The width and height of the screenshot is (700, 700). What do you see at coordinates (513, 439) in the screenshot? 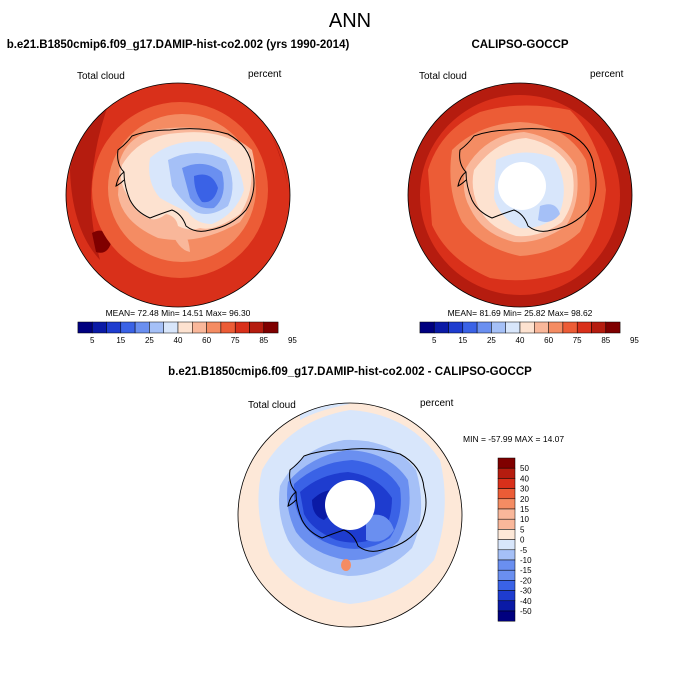
I see `panel-diff-stats: MIN = -57.99 MAX = 14.07` at bounding box center [513, 439].